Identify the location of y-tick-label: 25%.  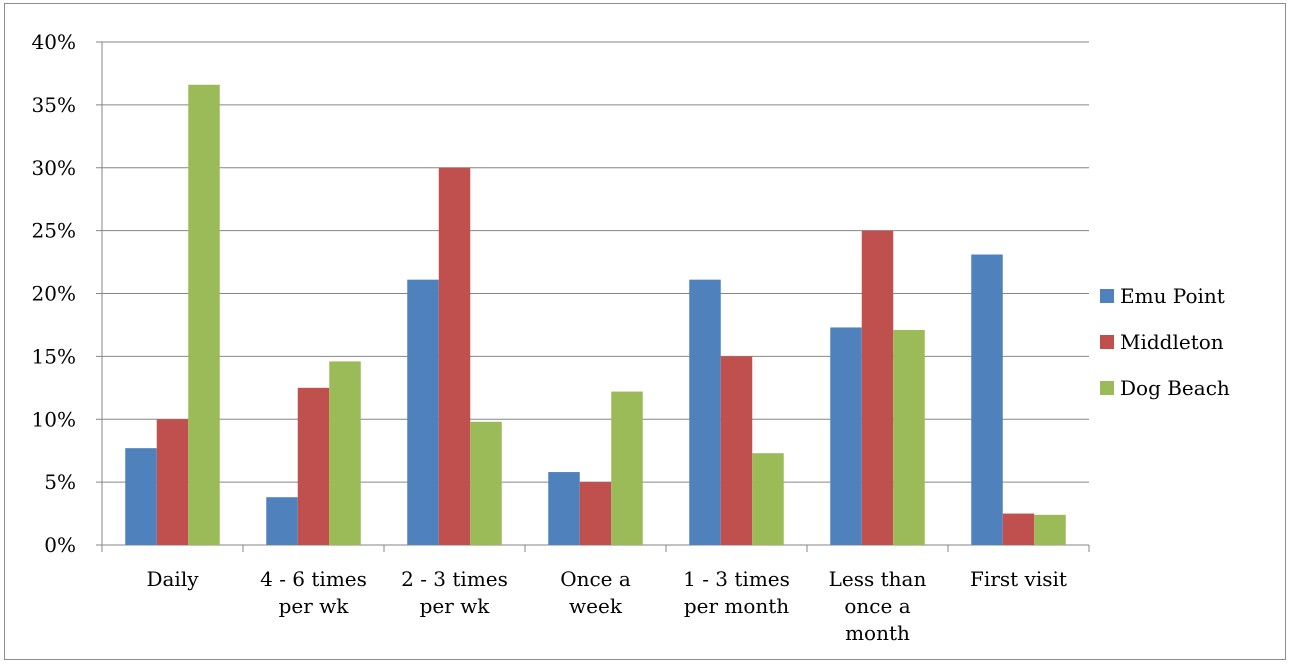
(54, 231).